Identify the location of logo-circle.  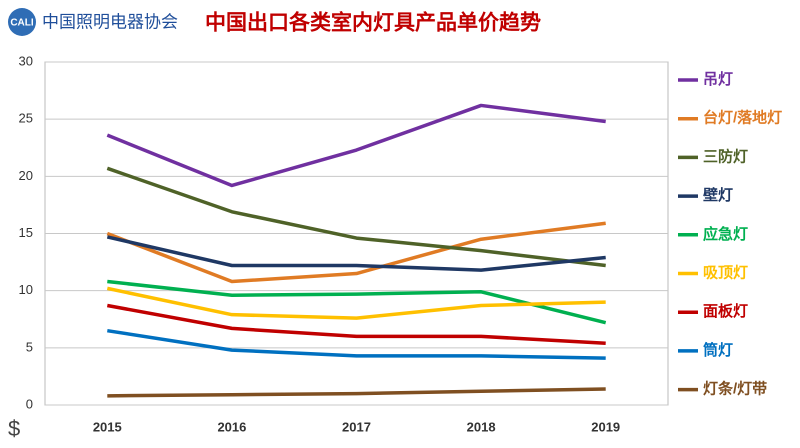
(22, 22).